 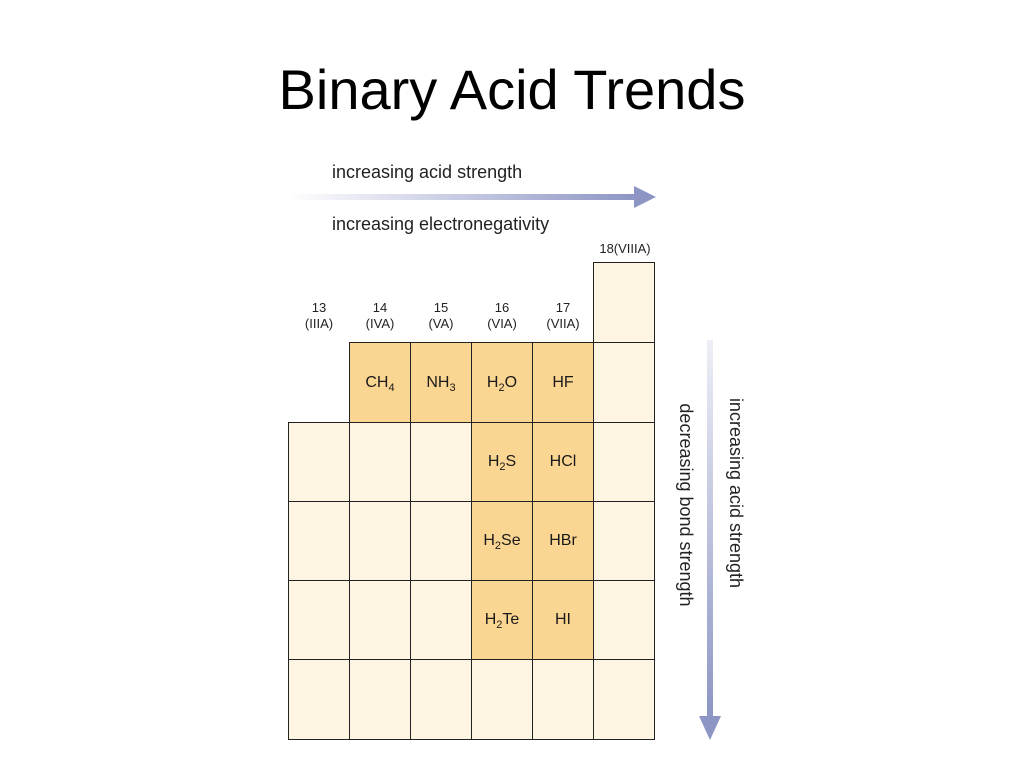 I want to click on cell-nh3: NH3, so click(x=441, y=382).